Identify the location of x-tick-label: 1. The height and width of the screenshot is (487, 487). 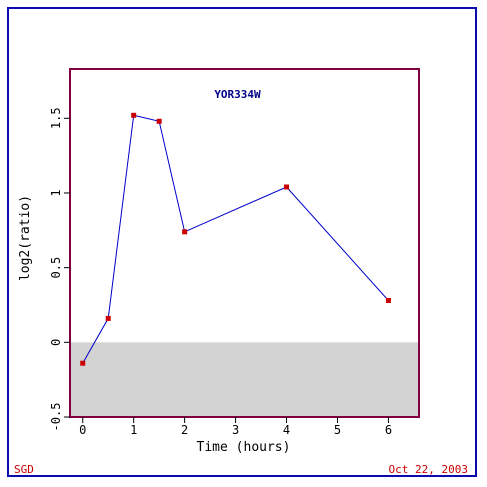
(133, 430).